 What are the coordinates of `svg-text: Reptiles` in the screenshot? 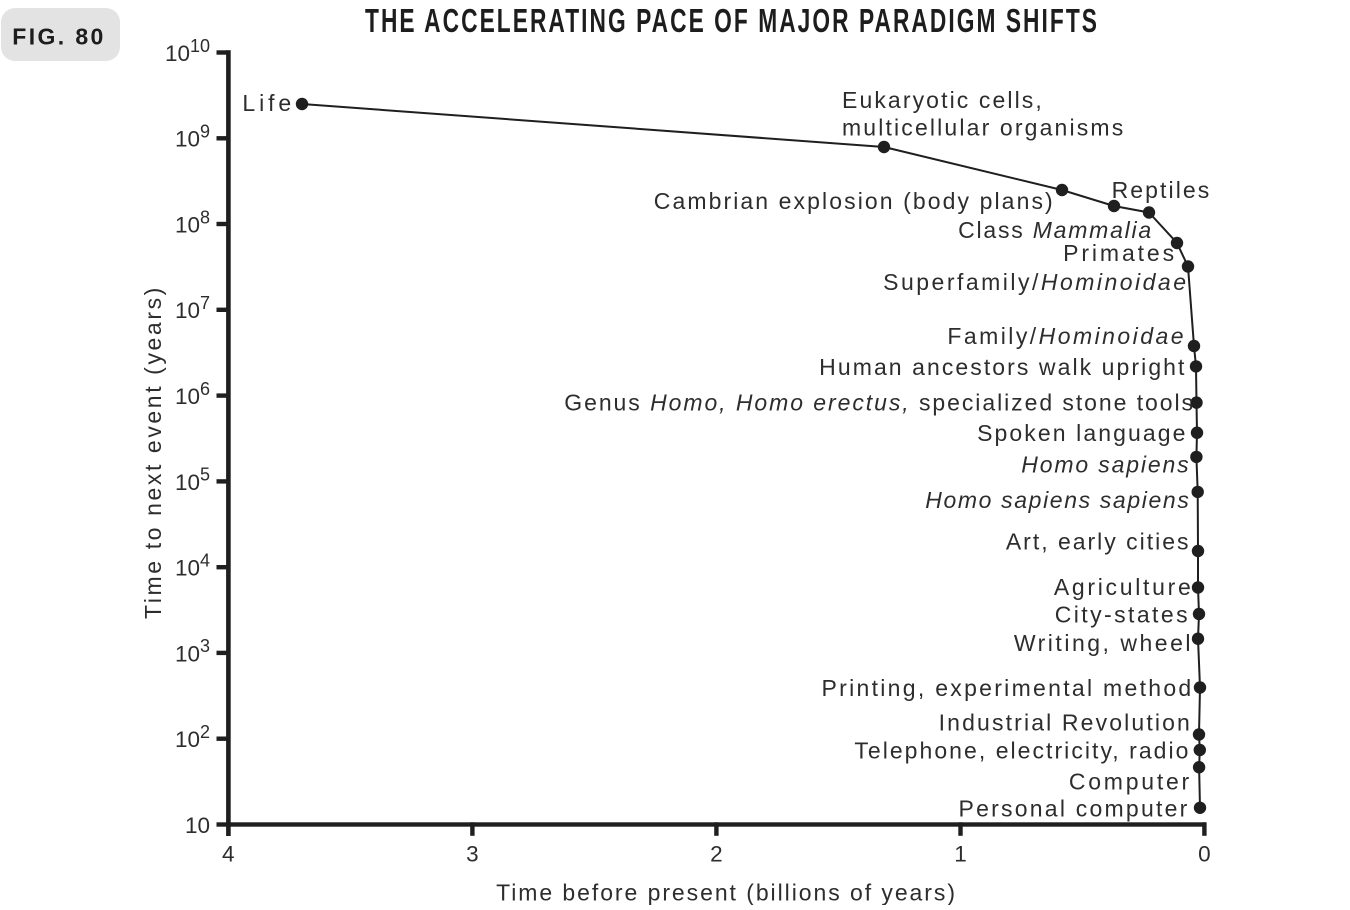 It's located at (1162, 190).